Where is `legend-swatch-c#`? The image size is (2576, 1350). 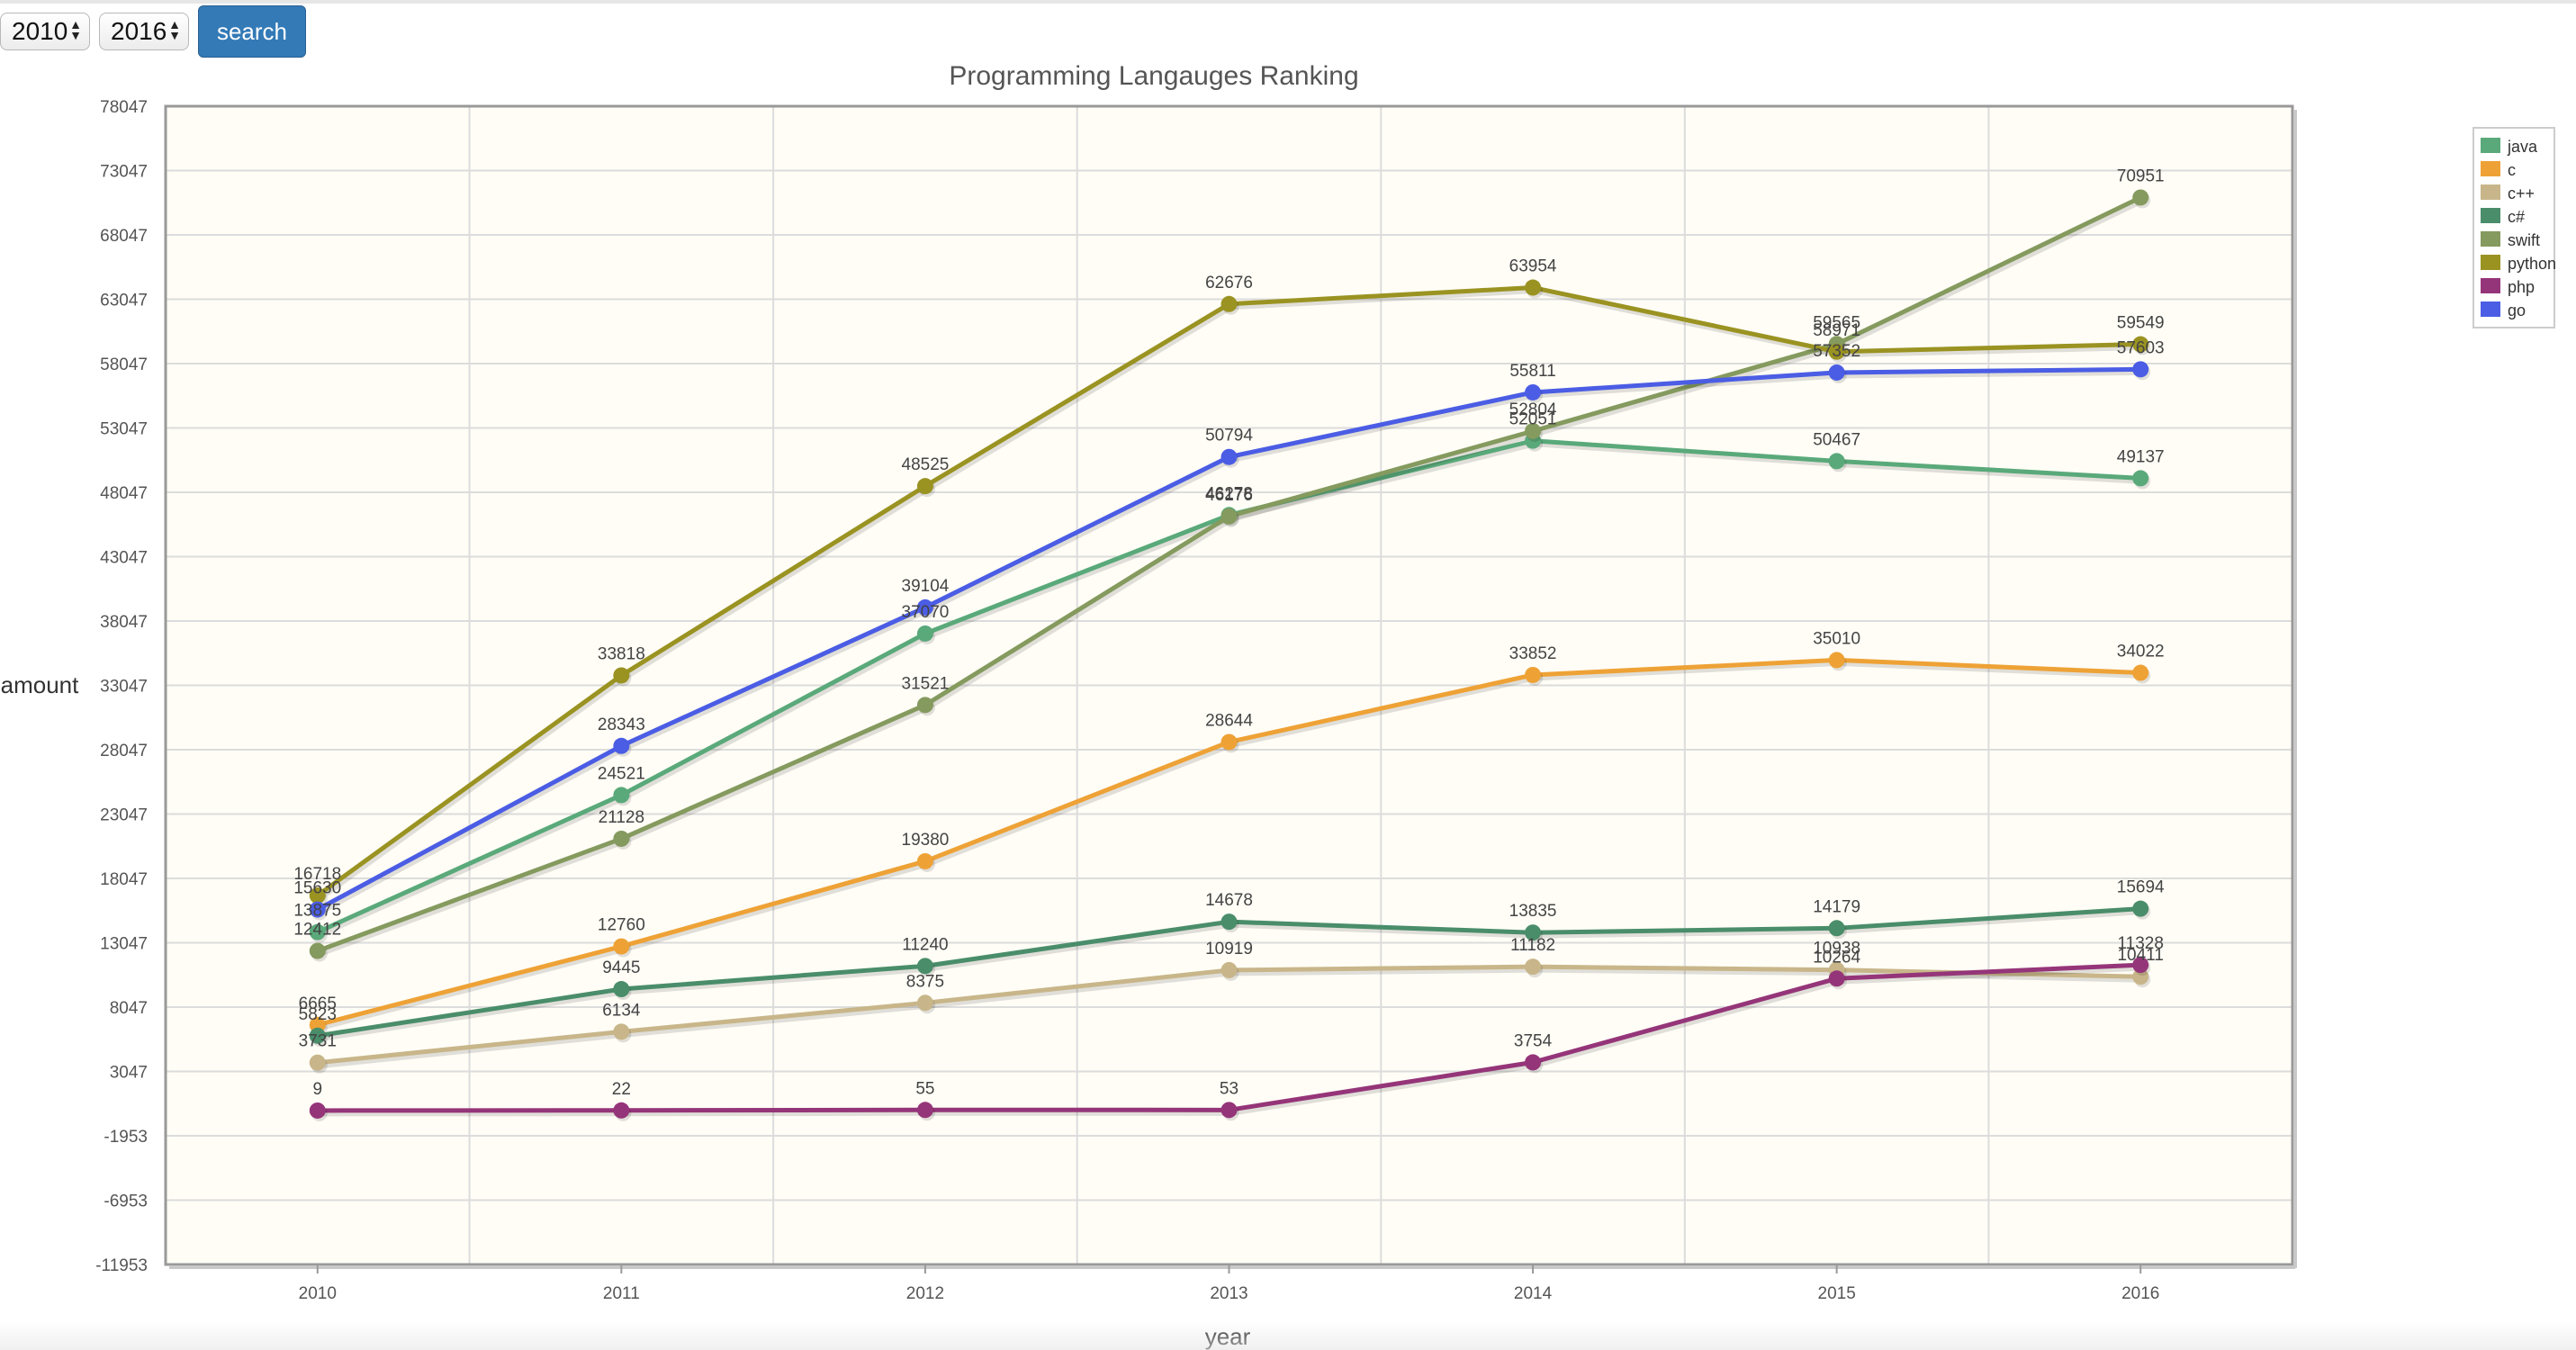 legend-swatch-c# is located at coordinates (2490, 216).